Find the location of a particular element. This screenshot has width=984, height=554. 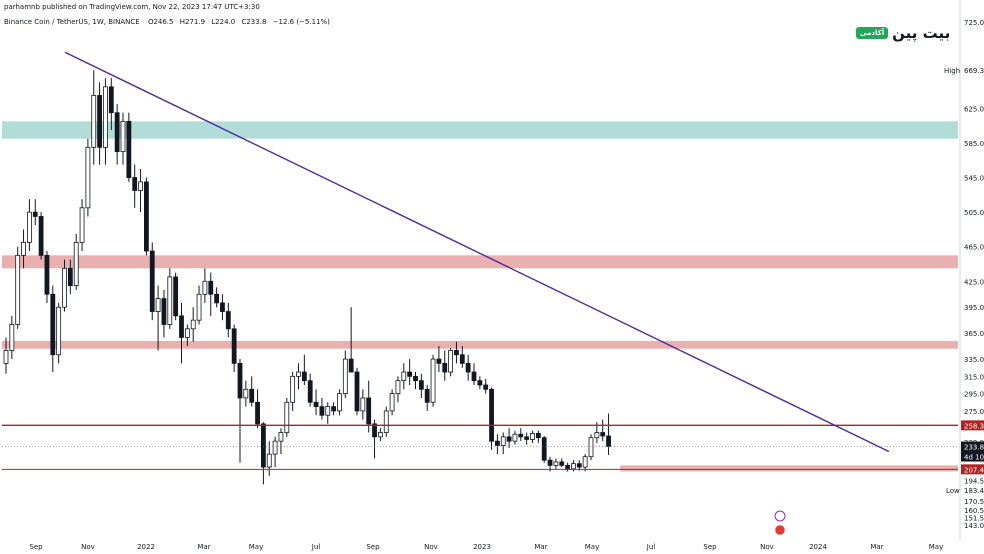

high-label: High is located at coordinates (952, 71).